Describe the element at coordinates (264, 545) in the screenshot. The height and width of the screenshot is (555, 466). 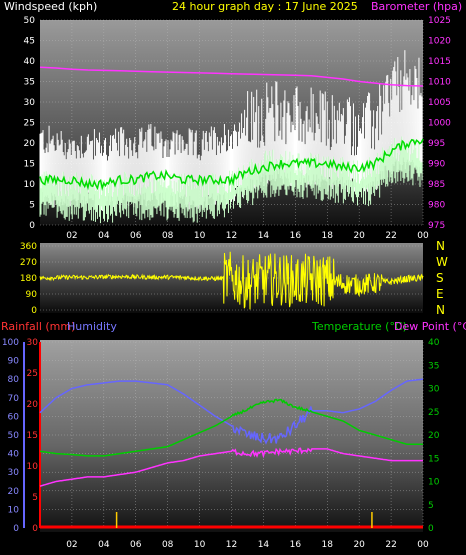
I see `temp-x-tick: 14` at that location.